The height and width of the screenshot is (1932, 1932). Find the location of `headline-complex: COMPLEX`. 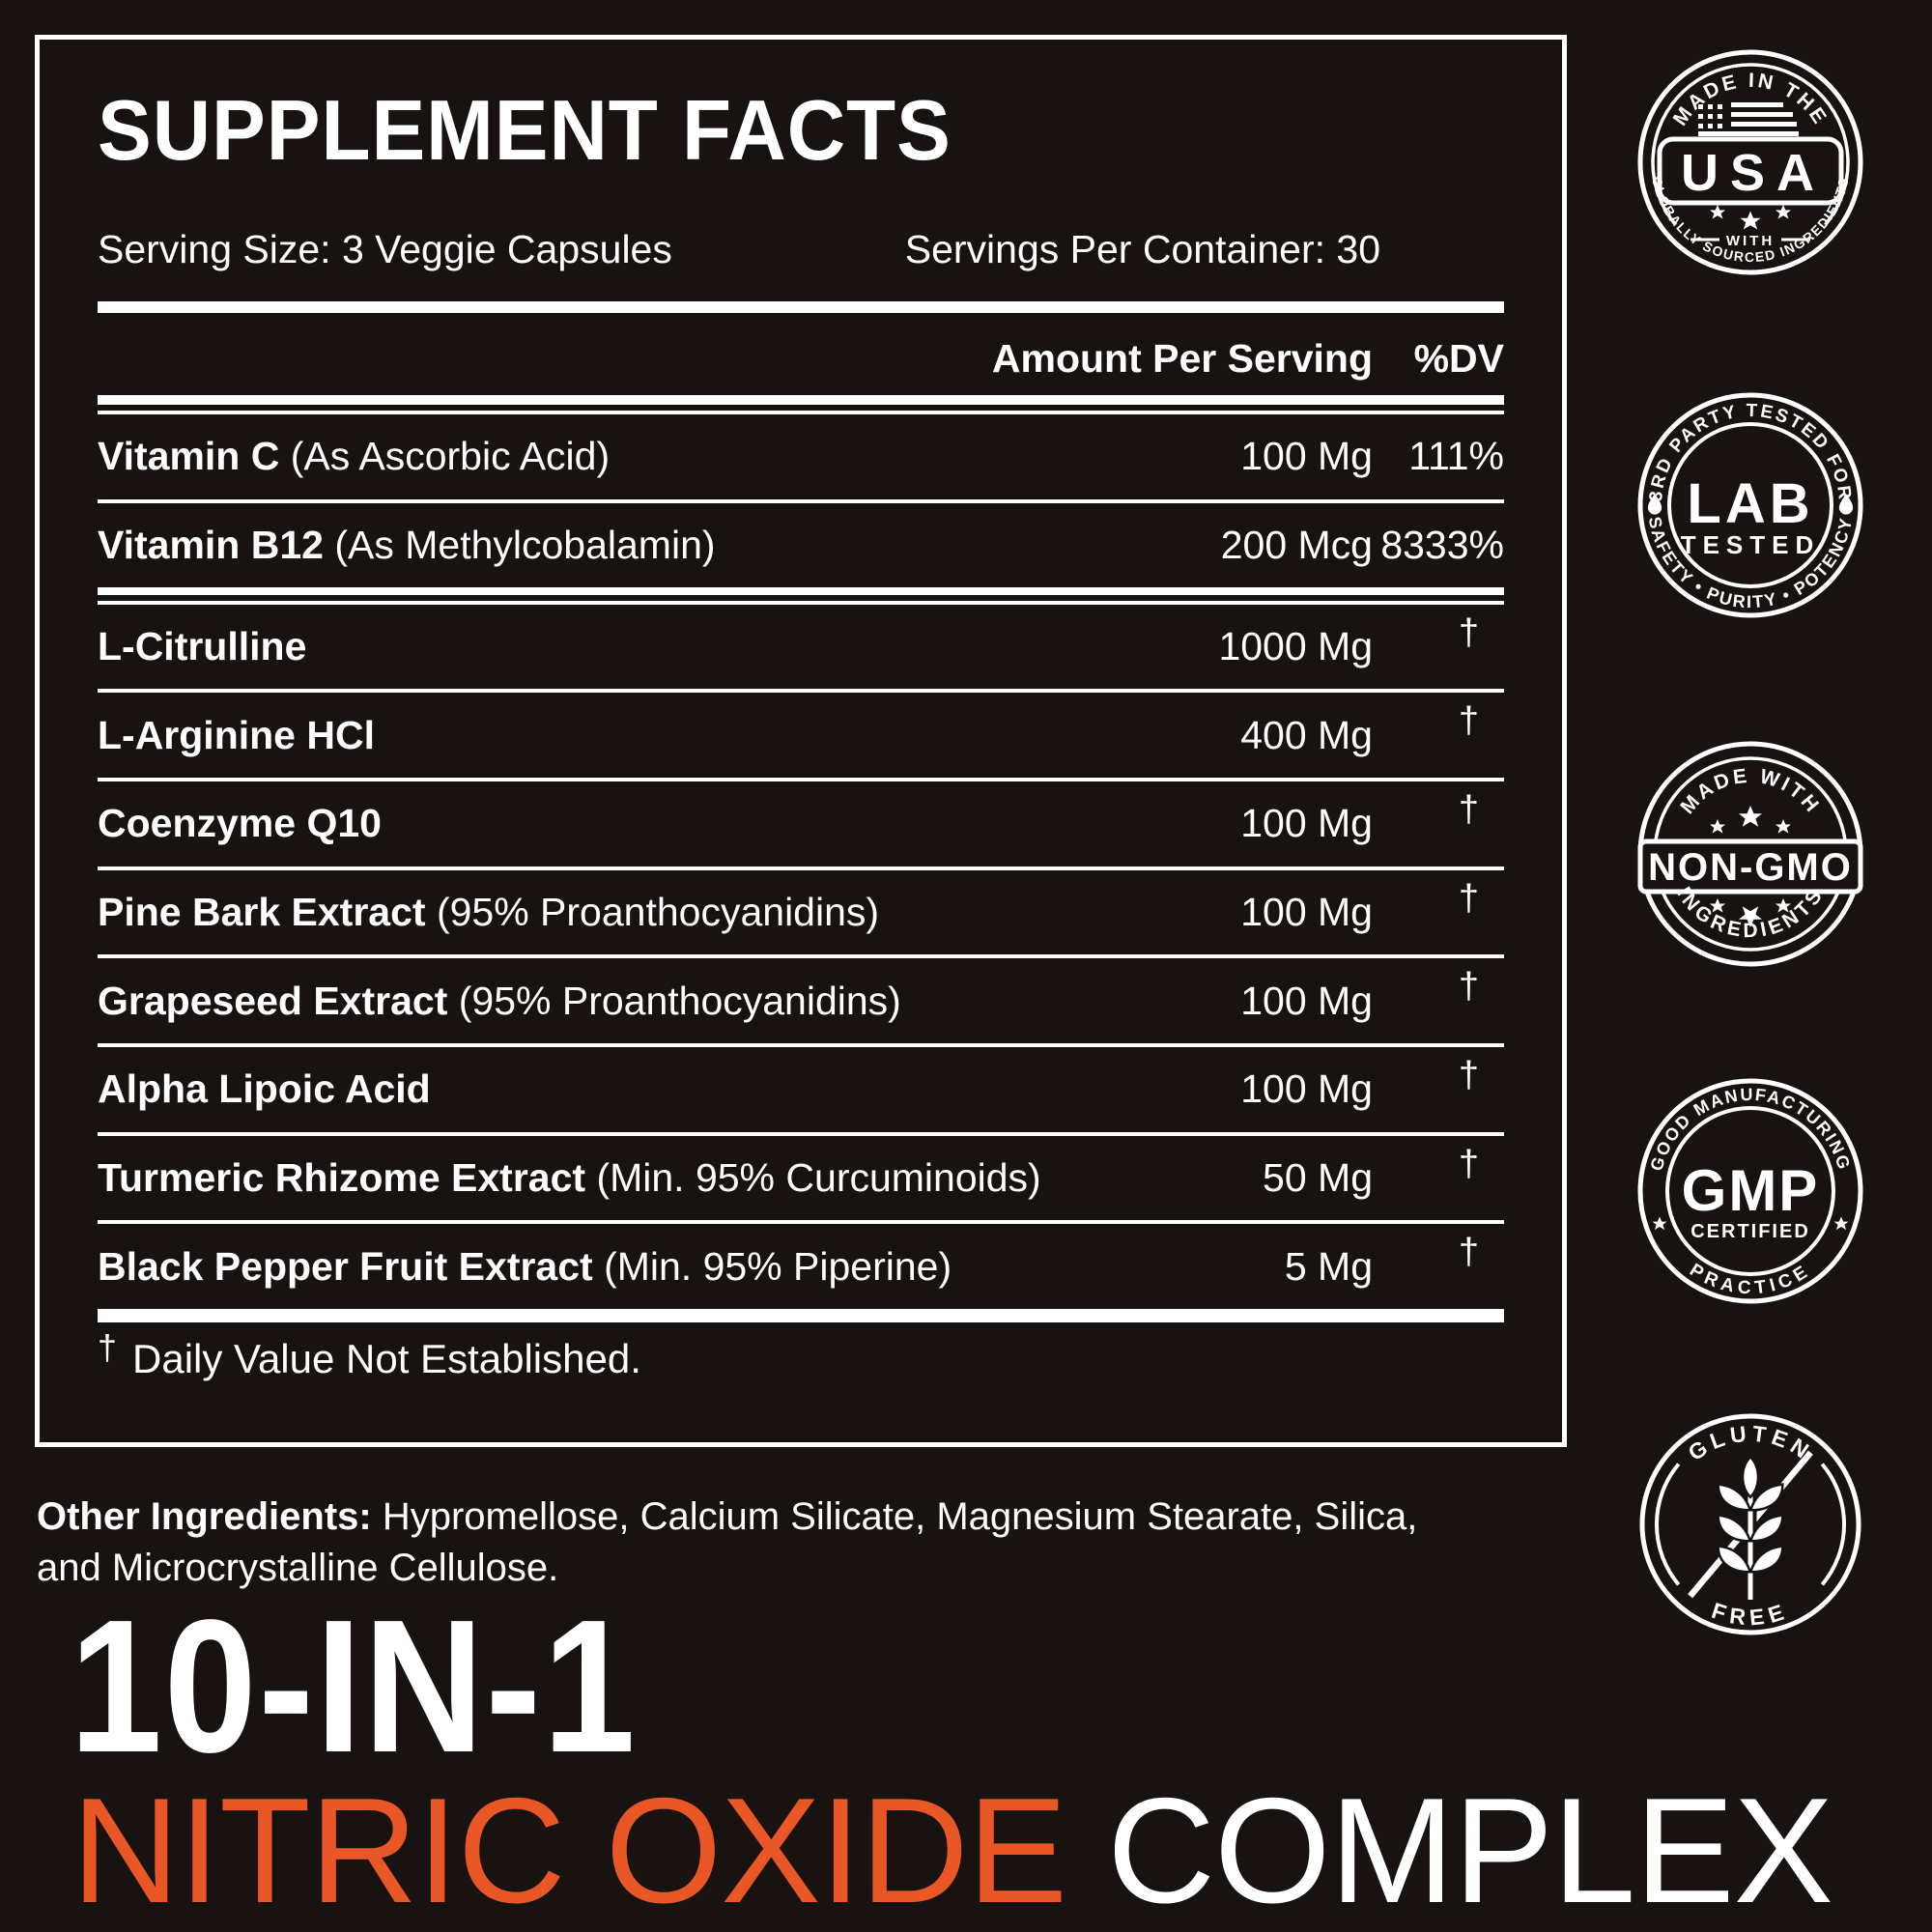

headline-complex: COMPLEX is located at coordinates (1470, 1849).